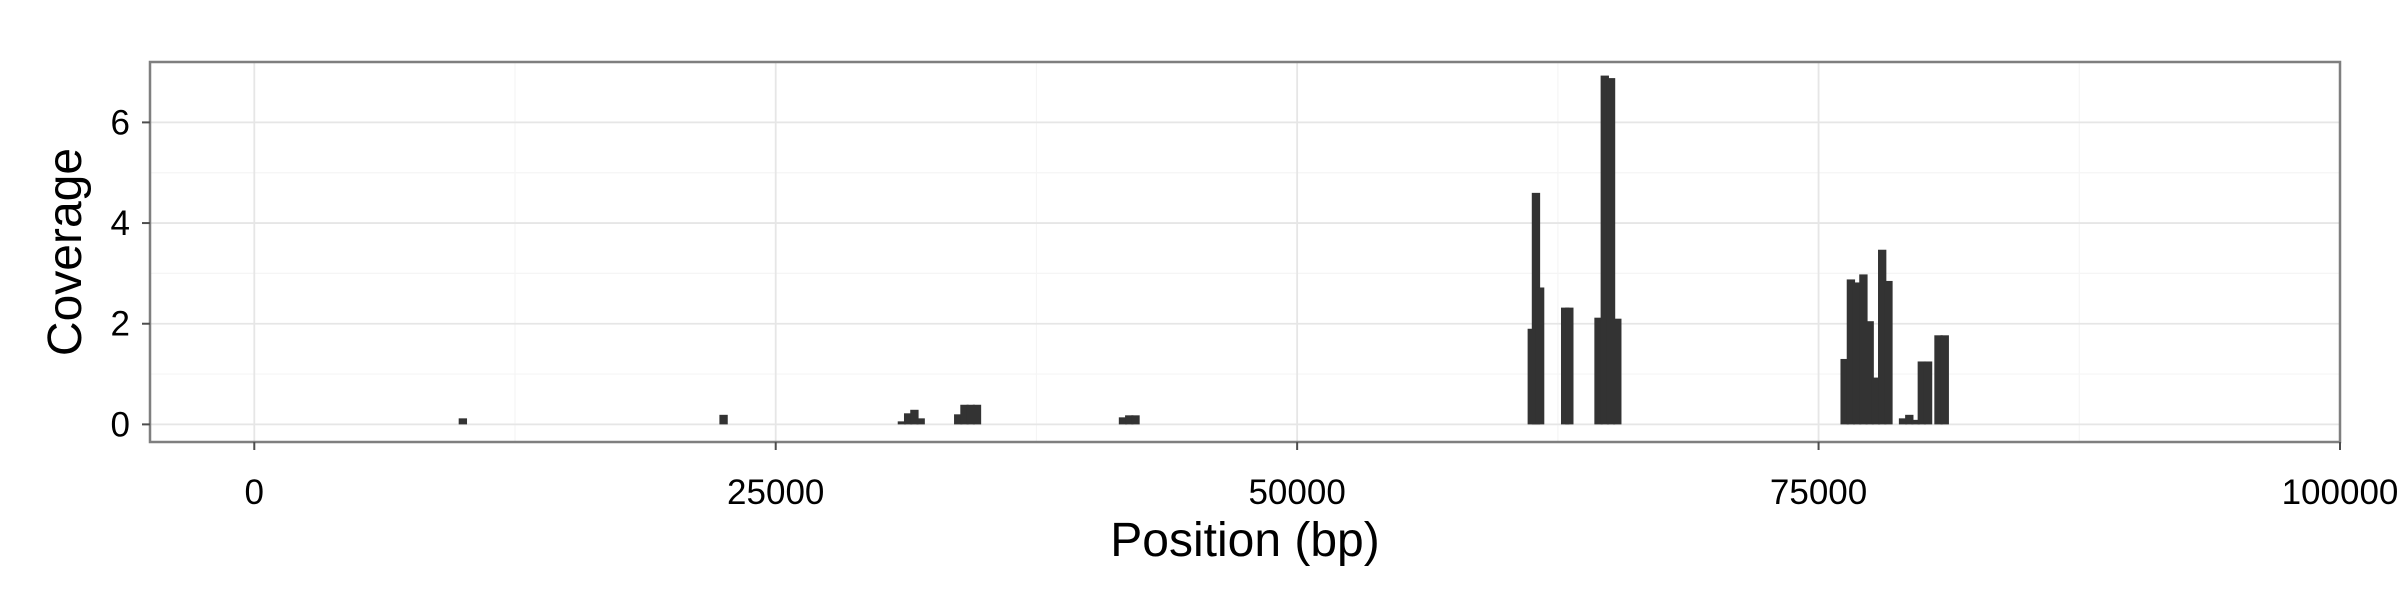 The width and height of the screenshot is (2400, 600). What do you see at coordinates (120, 122) in the screenshot?
I see `y-tick-label: 6` at bounding box center [120, 122].